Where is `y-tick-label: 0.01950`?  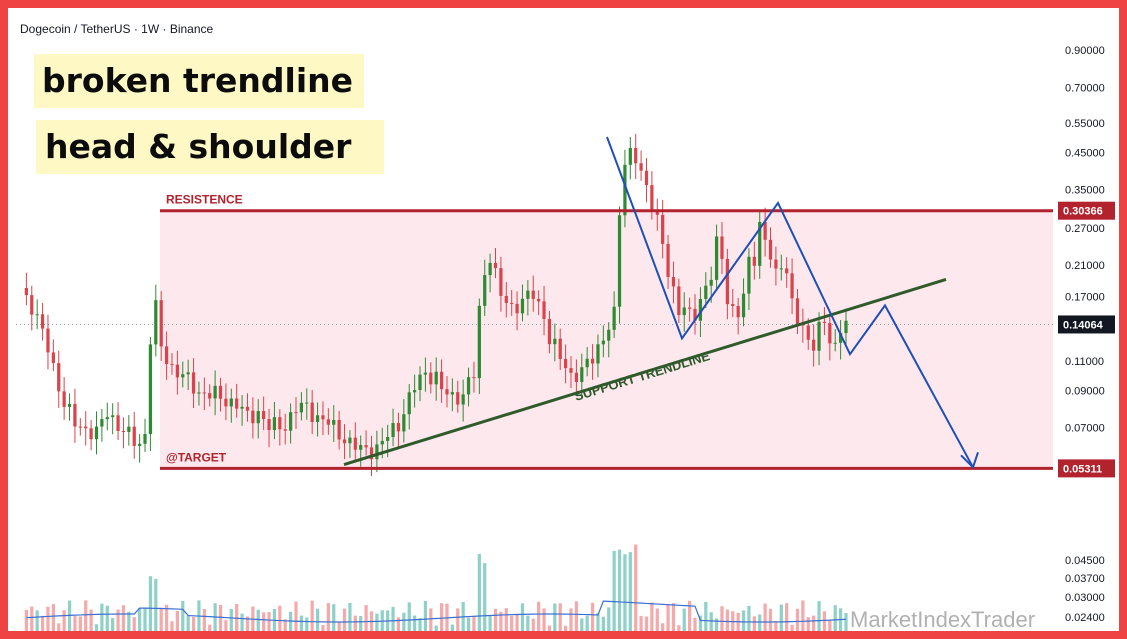
y-tick-label: 0.01950 is located at coordinates (1085, 635).